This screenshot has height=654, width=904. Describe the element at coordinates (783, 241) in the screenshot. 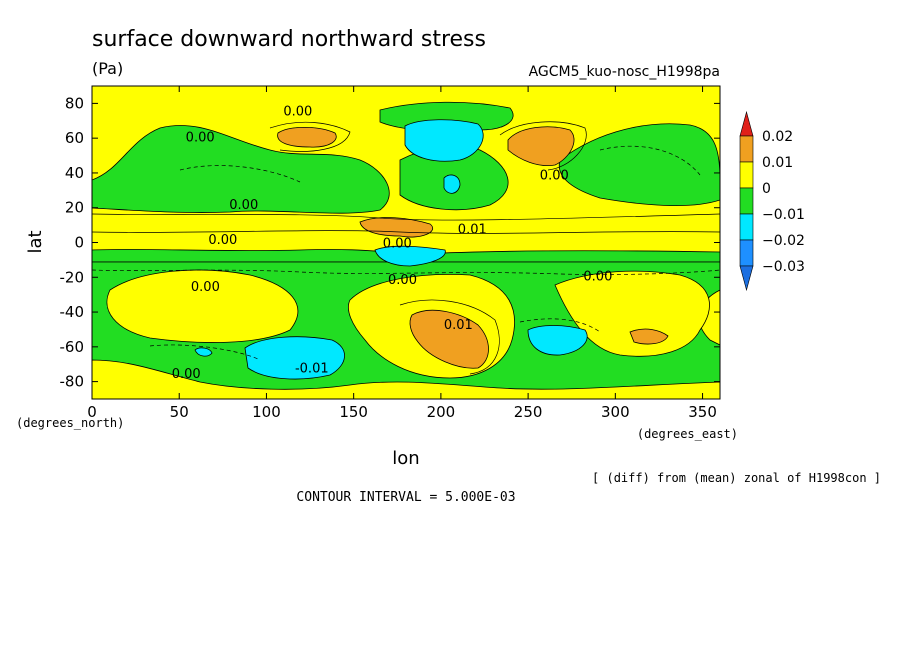

I see `colorbar-level-label: −0.02` at that location.